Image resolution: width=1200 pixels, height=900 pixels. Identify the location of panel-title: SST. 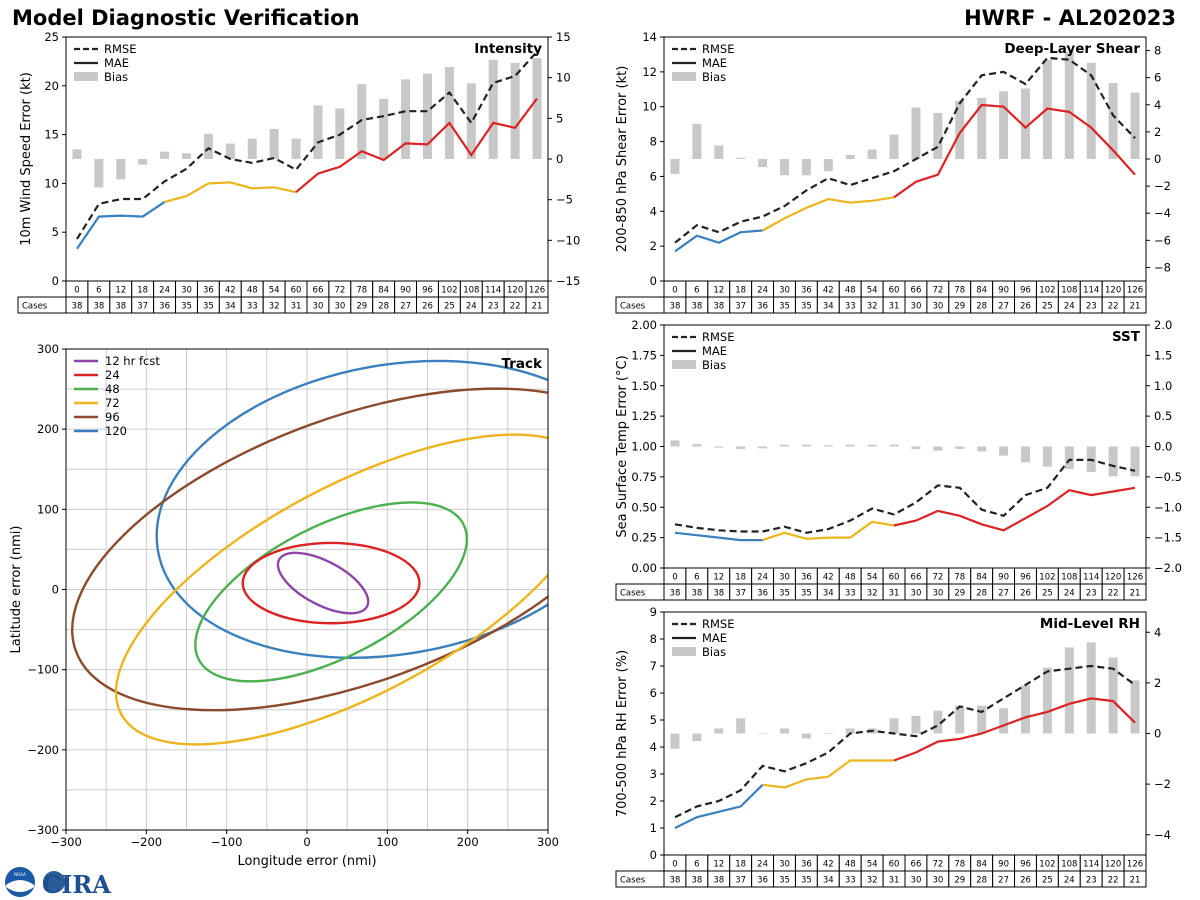
(1126, 337).